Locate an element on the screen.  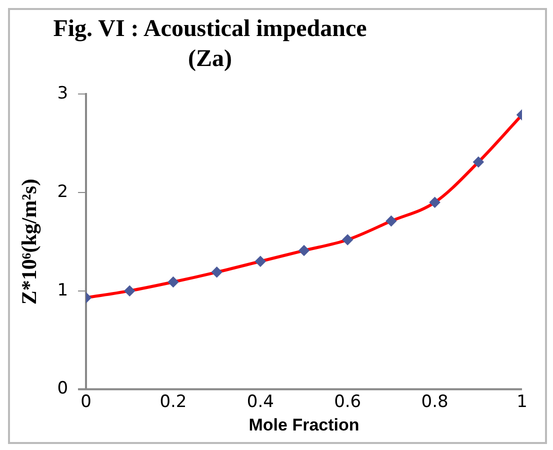
x-tick-label: 0 is located at coordinates (86, 402).